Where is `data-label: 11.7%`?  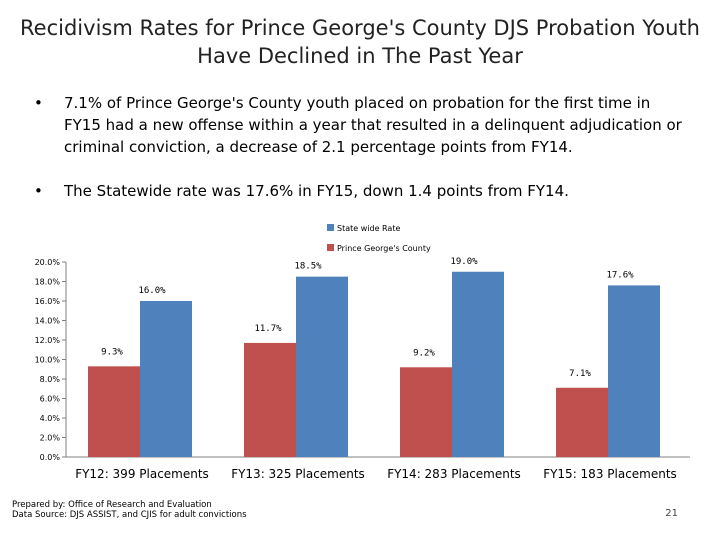 data-label: 11.7% is located at coordinates (268, 329).